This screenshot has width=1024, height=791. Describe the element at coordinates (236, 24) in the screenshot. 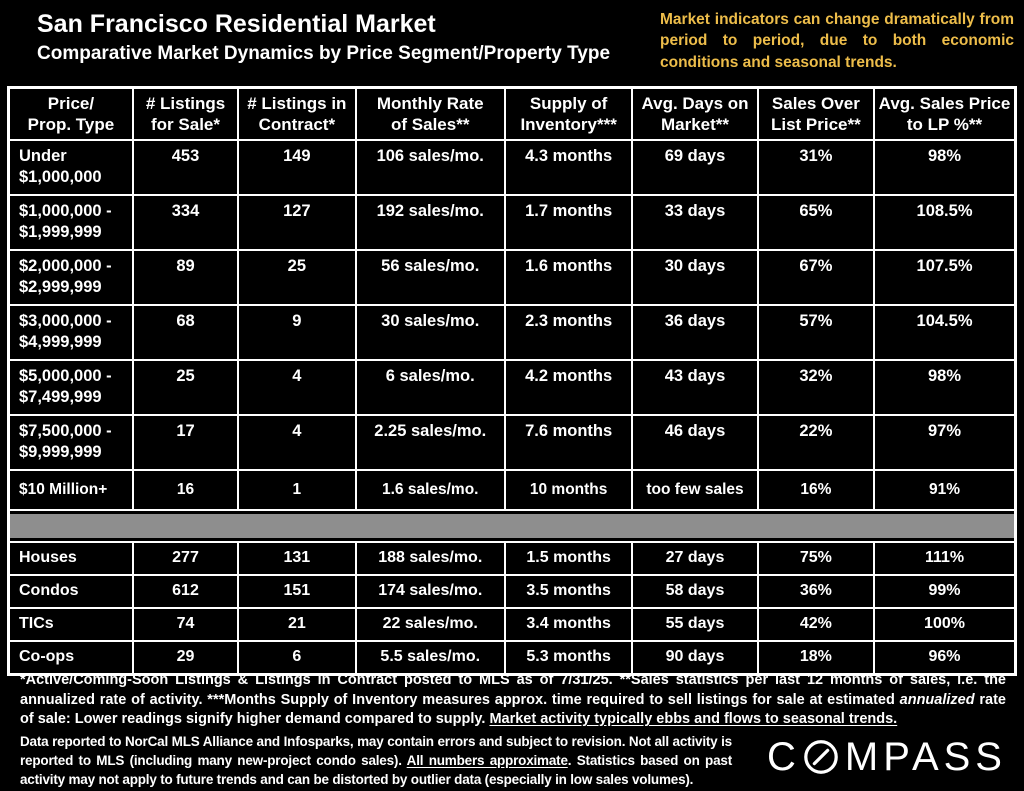

I see `page-title: San Francisco Residential Market` at that location.